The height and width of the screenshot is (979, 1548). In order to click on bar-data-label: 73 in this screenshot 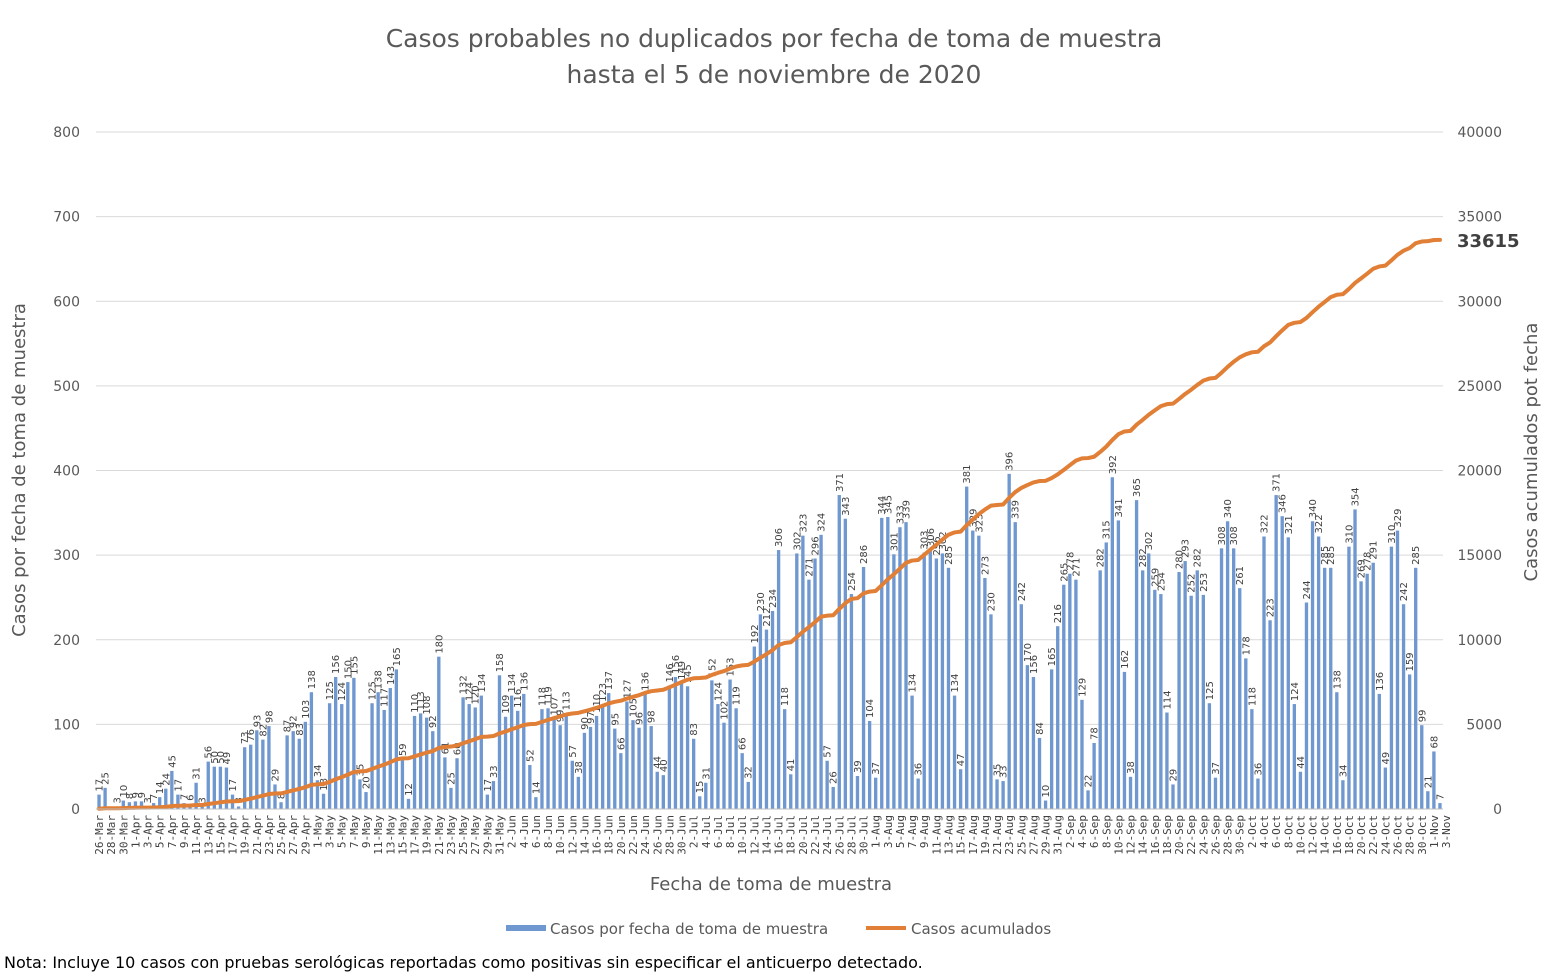, I will do `click(245, 737)`.